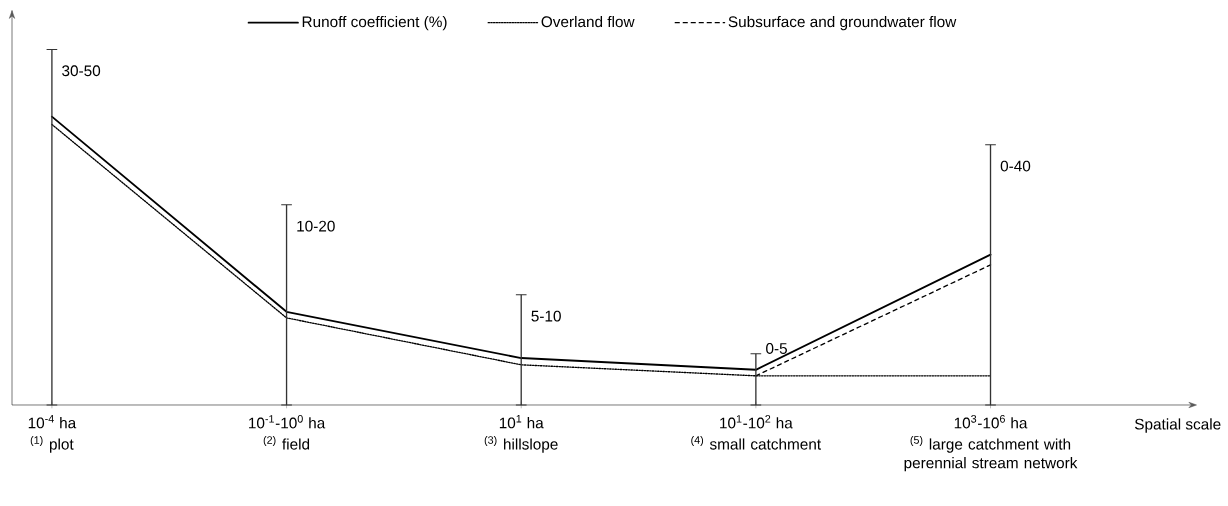 This screenshot has width=1228, height=506. Describe the element at coordinates (1015, 166) in the screenshot. I see `annotation: 0-40` at that location.